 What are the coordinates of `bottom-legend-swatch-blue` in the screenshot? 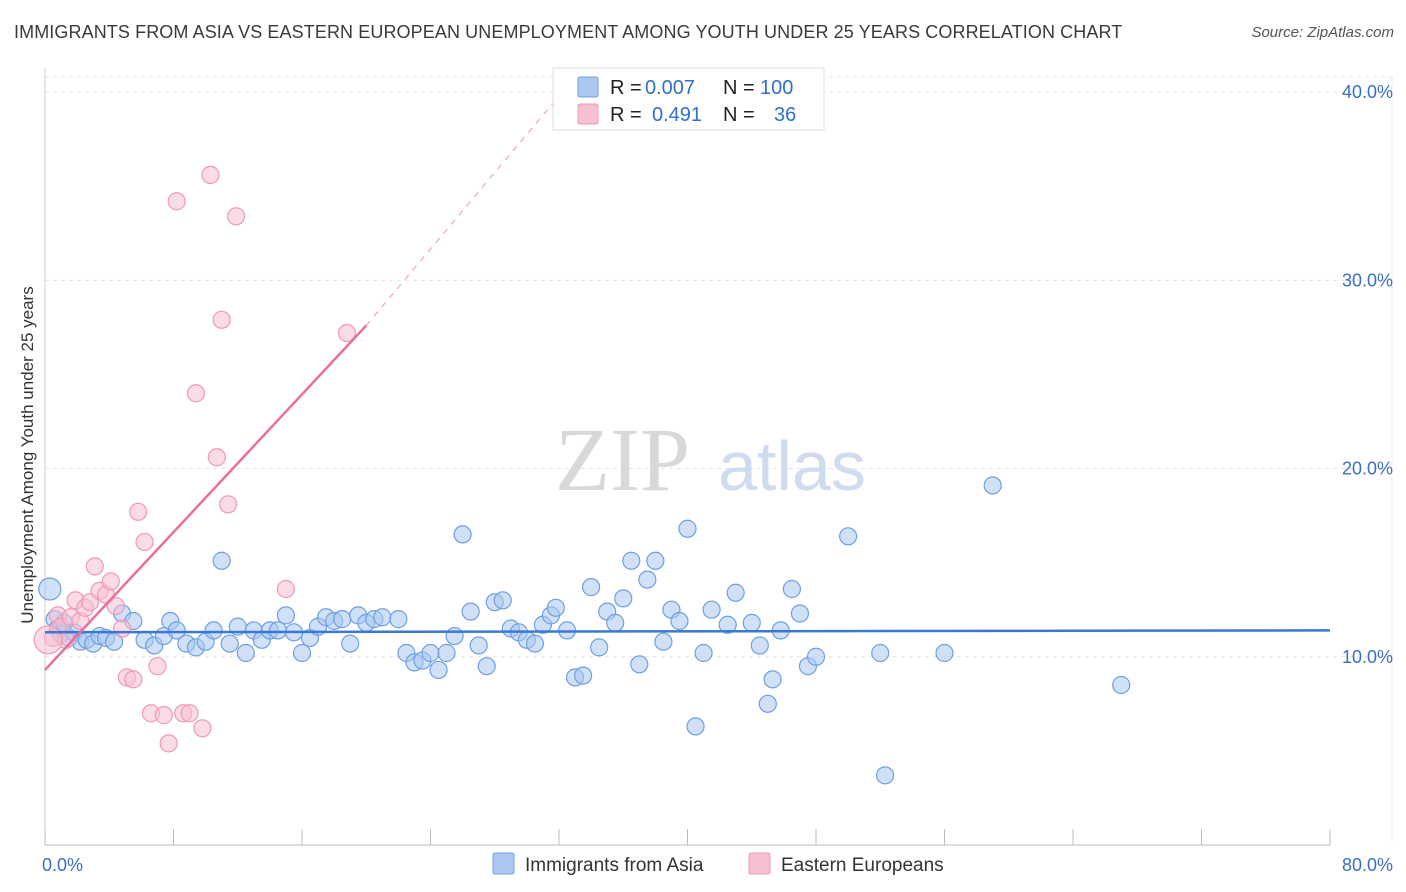 It's located at (503, 863).